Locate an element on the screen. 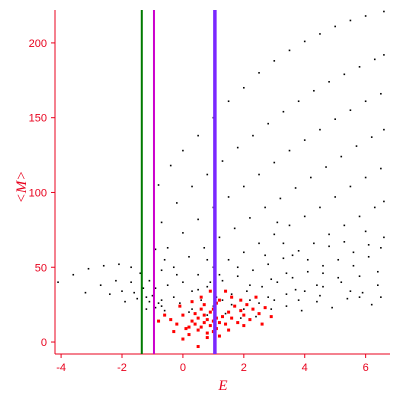 This screenshot has height=400, width=400. y-tick-label: 0 is located at coordinates (44, 343).